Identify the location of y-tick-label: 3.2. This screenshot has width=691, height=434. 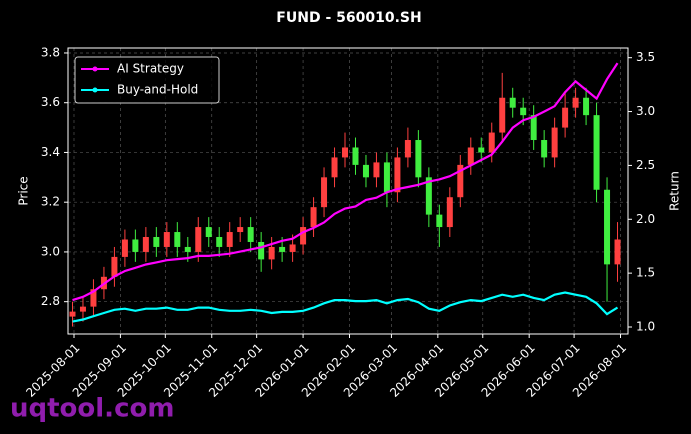
(50, 202).